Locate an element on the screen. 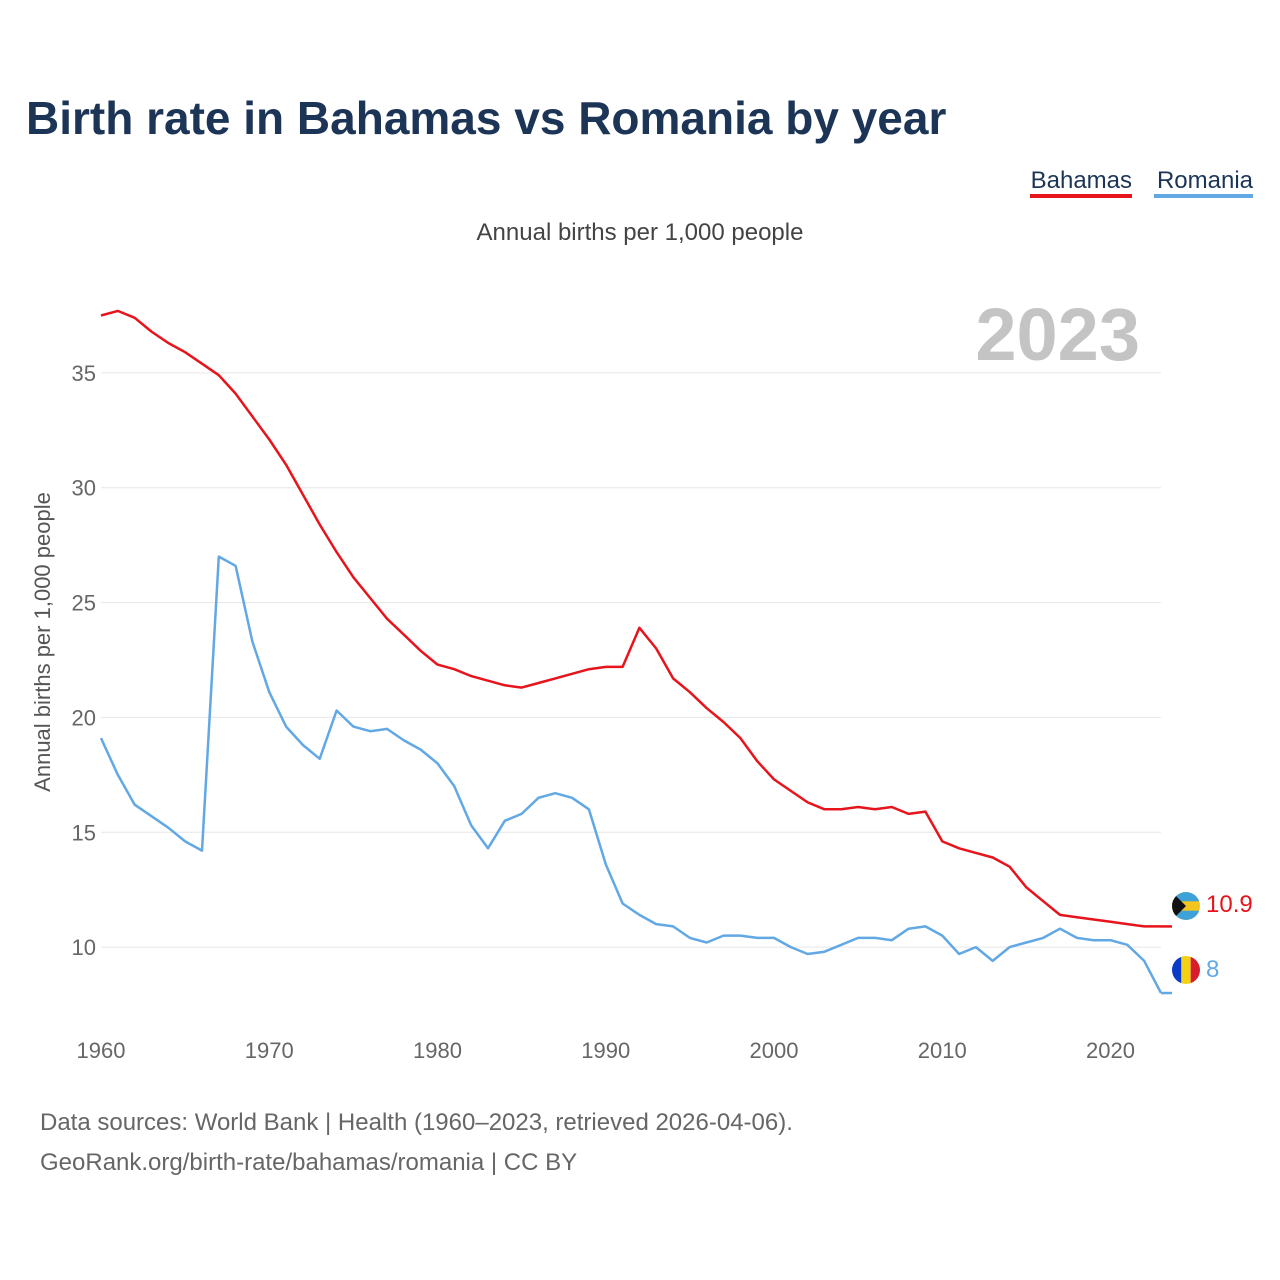 This screenshot has width=1280, height=1280. x-tick-label: 1970 is located at coordinates (269, 1050).